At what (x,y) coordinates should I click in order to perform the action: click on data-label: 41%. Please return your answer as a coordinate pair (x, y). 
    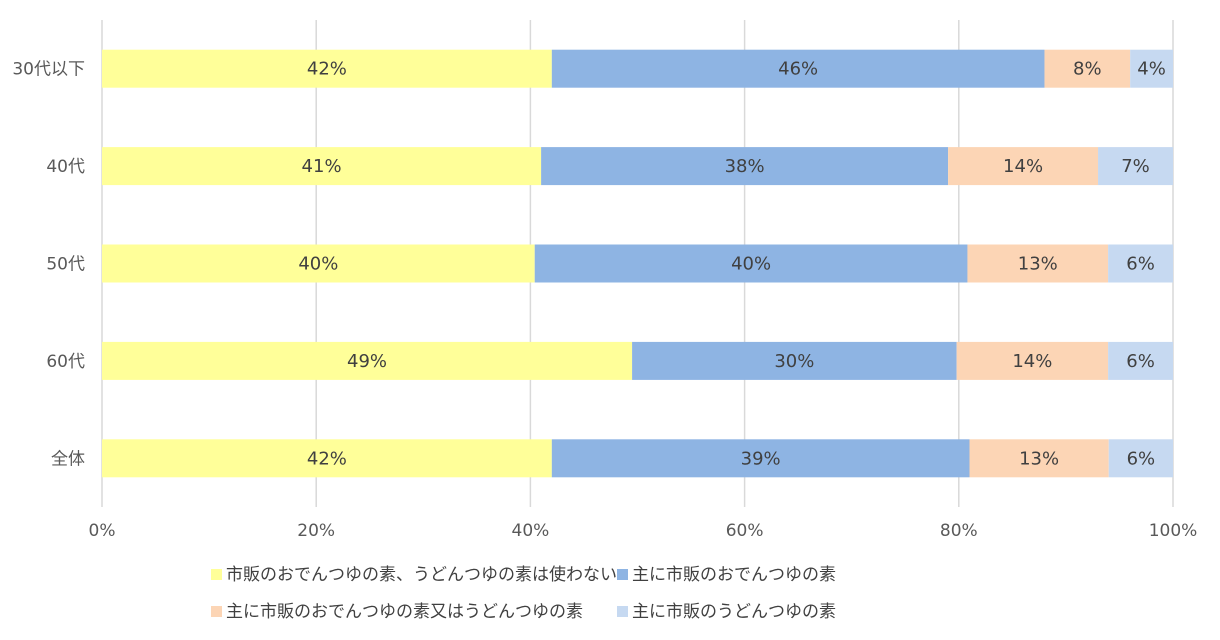
    Looking at the image, I should click on (322, 166).